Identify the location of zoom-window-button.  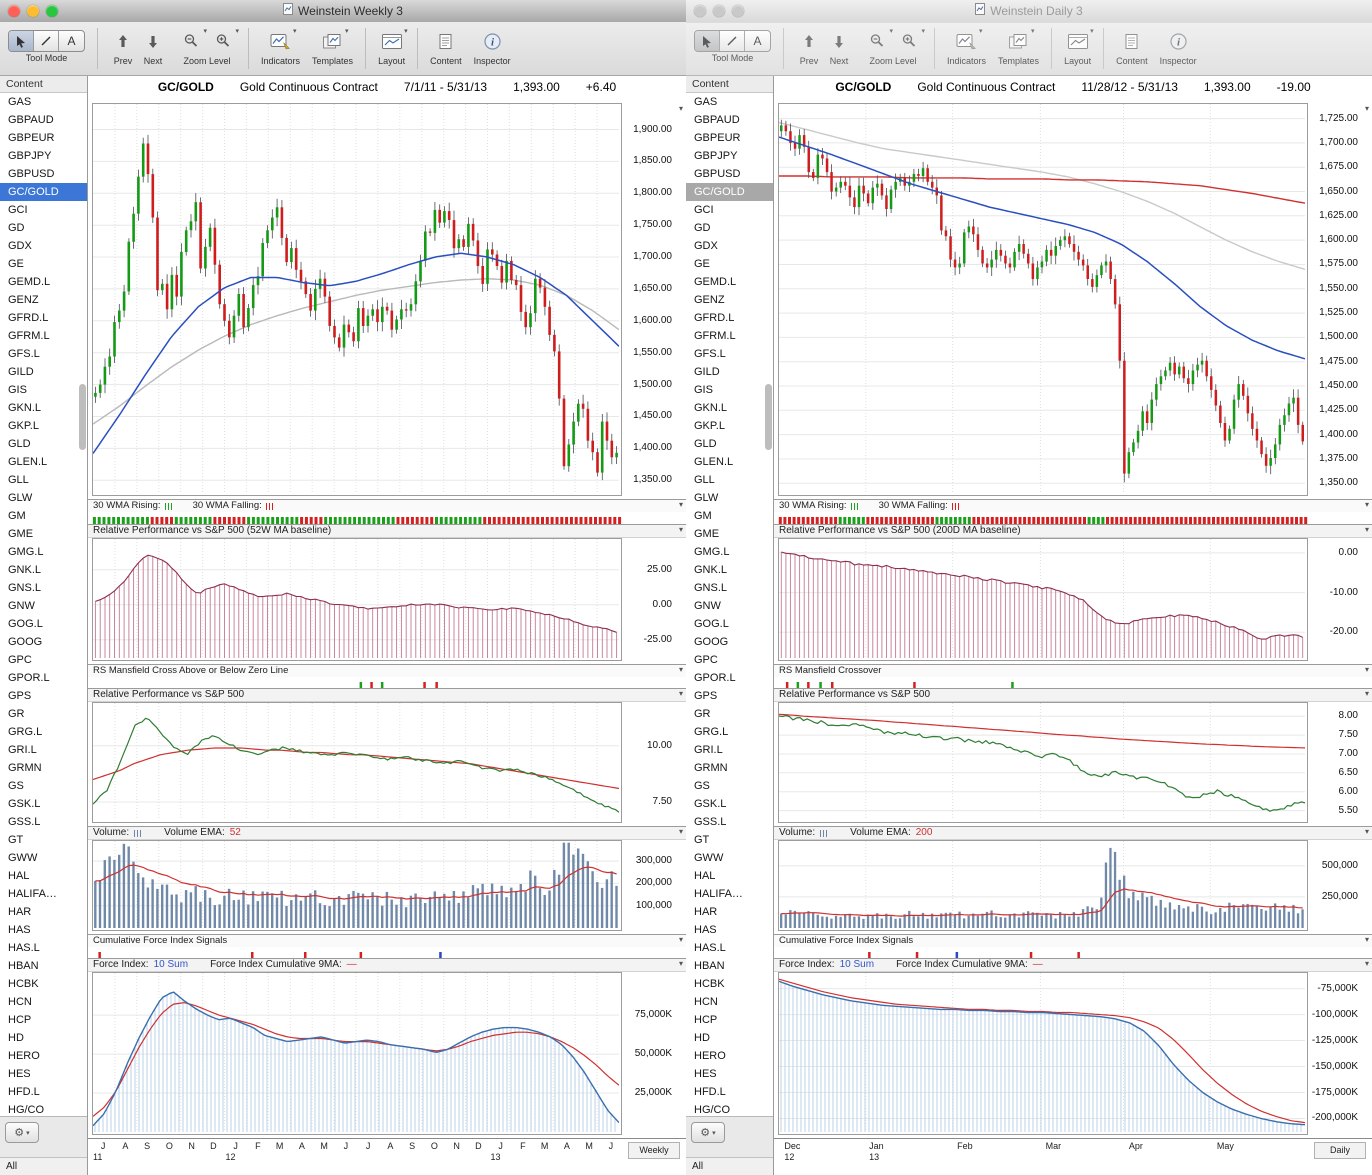
(738, 11).